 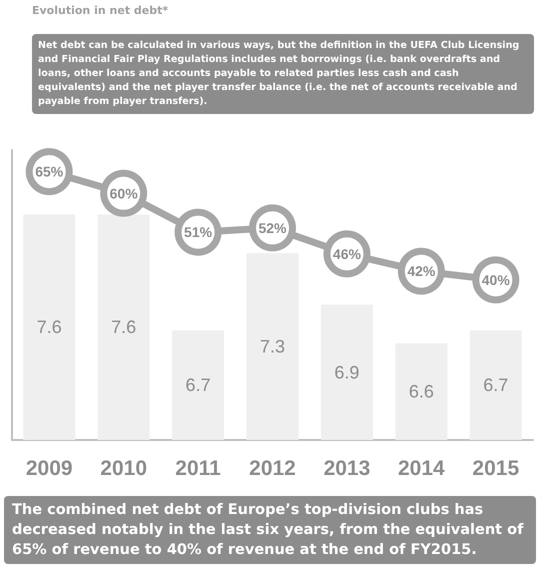 I want to click on data-label: 46%, so click(x=347, y=254).